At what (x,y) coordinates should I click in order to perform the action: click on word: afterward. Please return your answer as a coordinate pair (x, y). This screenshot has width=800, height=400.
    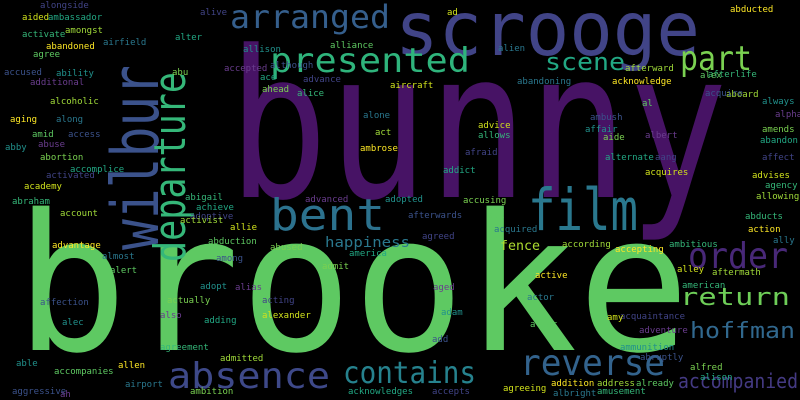
    Looking at the image, I should click on (649, 69).